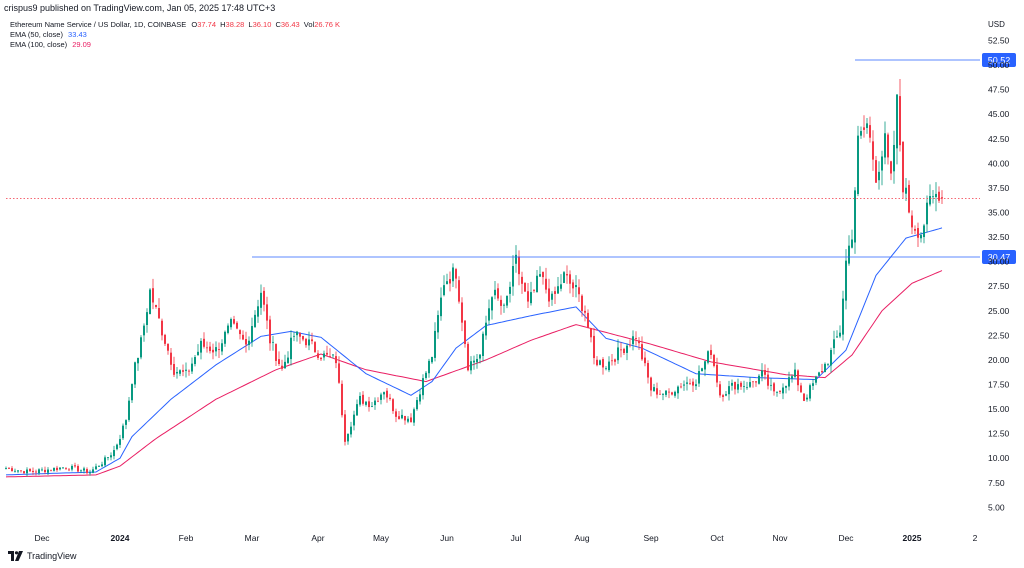 The height and width of the screenshot is (568, 1024). What do you see at coordinates (999, 65) in the screenshot?
I see `price-tick: 50.00` at bounding box center [999, 65].